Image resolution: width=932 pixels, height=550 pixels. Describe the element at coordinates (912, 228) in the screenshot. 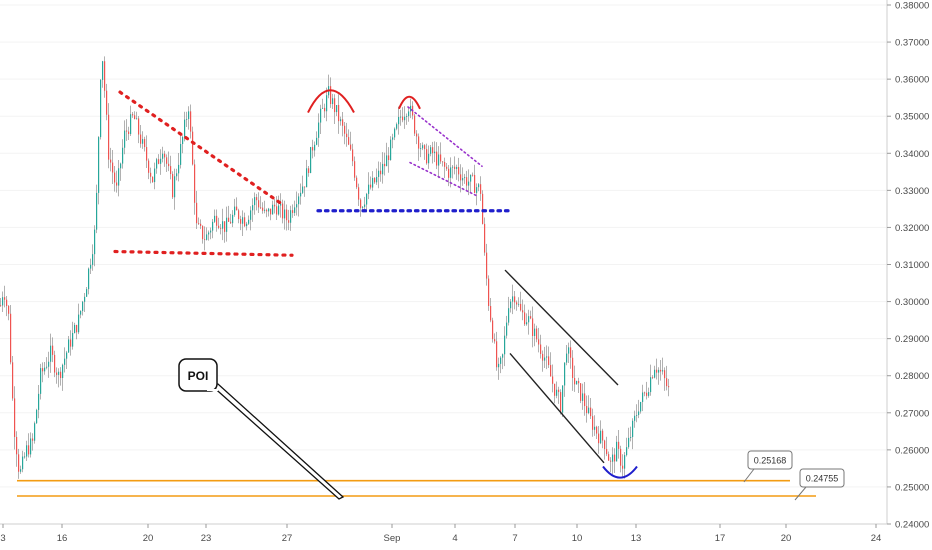

I see `y-tick-label: 0.32000` at that location.